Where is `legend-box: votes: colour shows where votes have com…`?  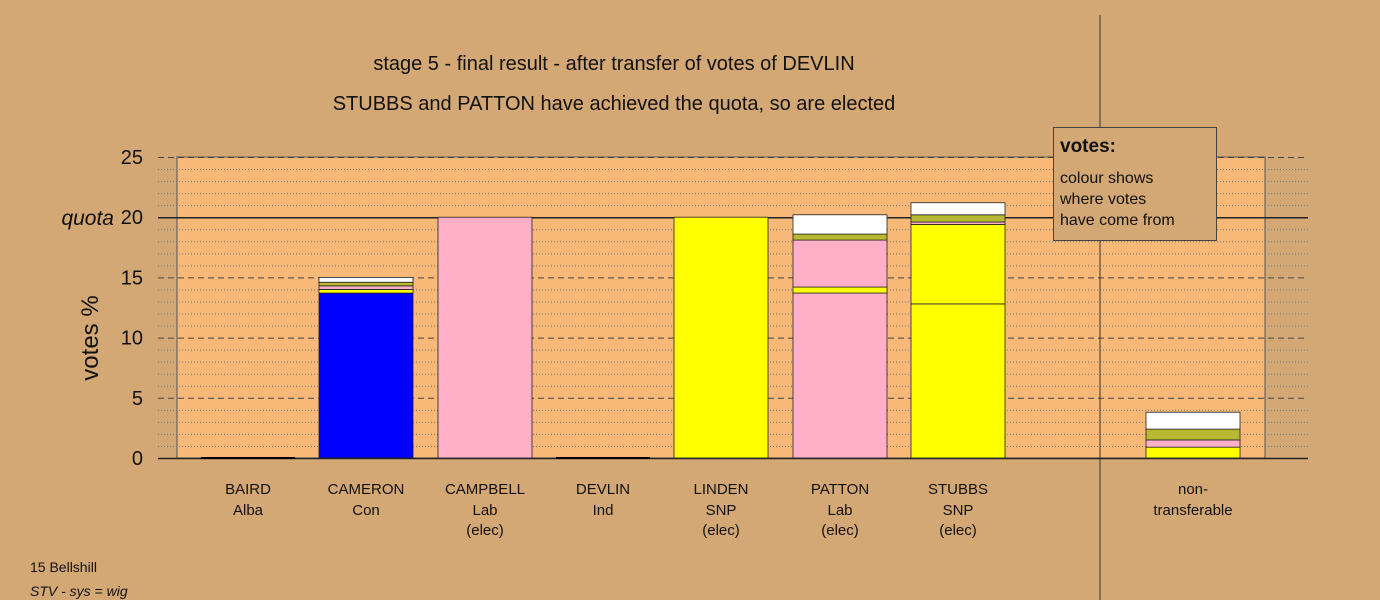 legend-box: votes: colour shows where votes have com… is located at coordinates (1135, 184).